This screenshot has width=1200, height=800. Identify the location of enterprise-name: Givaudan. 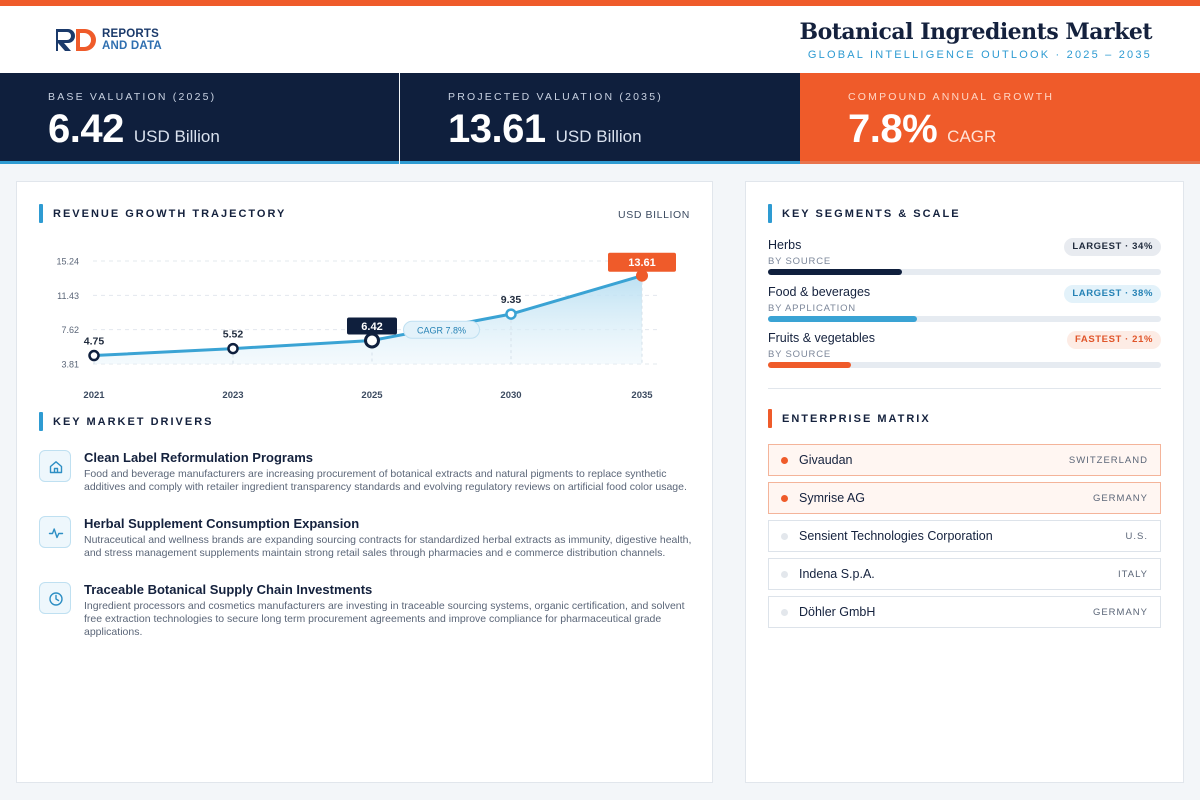
(826, 460).